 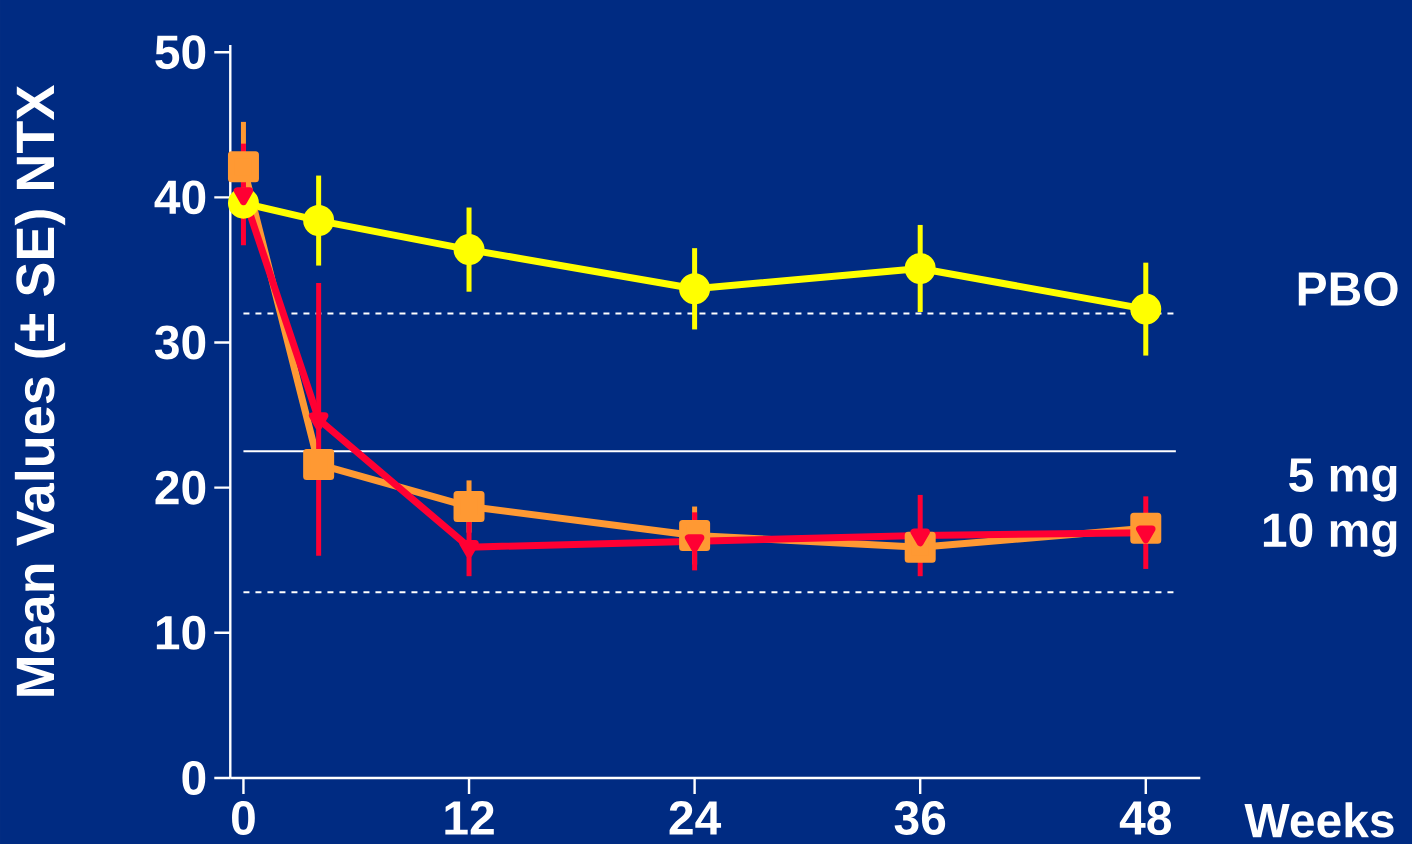 What do you see at coordinates (180, 197) in the screenshot?
I see `y-tick-label: 40` at bounding box center [180, 197].